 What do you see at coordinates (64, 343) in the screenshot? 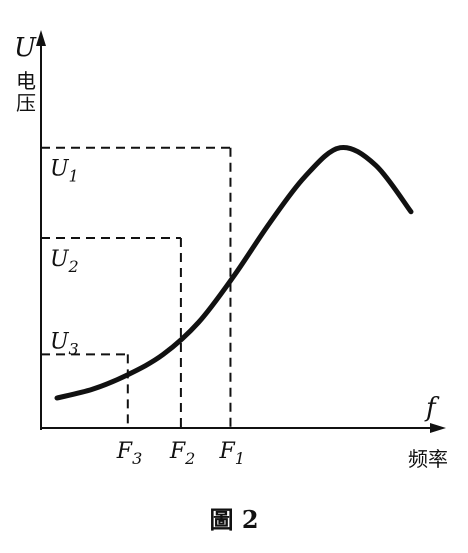
I see `level-label-u3: U3` at bounding box center [64, 343].